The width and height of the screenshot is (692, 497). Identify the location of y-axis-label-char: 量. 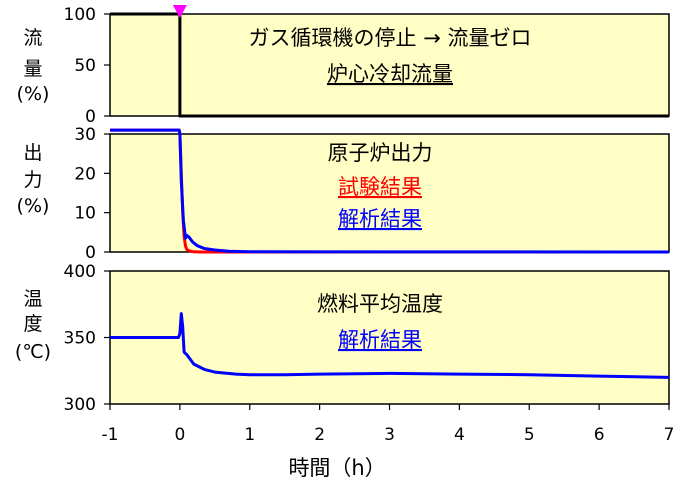
(32, 69).